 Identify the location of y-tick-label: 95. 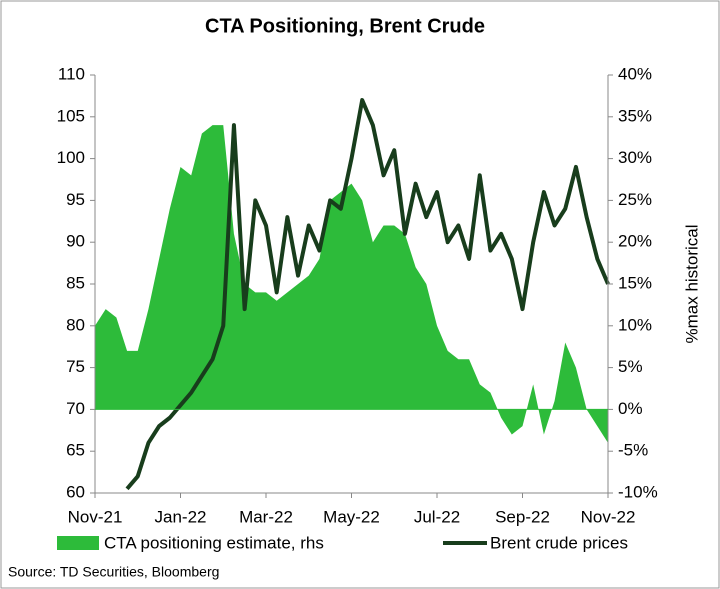
(75, 199).